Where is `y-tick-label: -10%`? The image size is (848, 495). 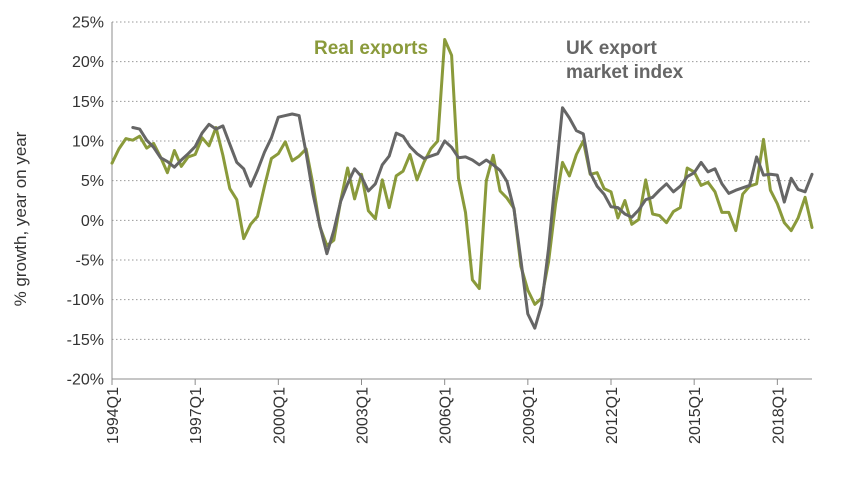
y-tick-label: -10% is located at coordinates (85, 300).